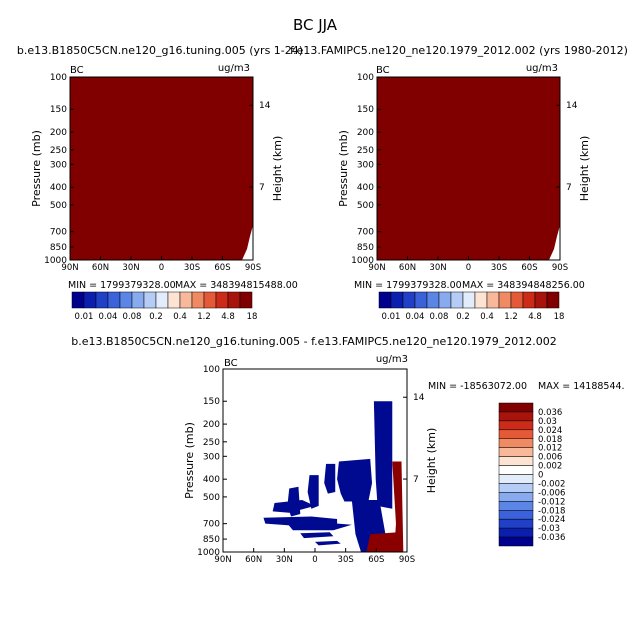  What do you see at coordinates (477, 386) in the screenshot?
I see `min-text: MIN = -18563072.00` at bounding box center [477, 386].